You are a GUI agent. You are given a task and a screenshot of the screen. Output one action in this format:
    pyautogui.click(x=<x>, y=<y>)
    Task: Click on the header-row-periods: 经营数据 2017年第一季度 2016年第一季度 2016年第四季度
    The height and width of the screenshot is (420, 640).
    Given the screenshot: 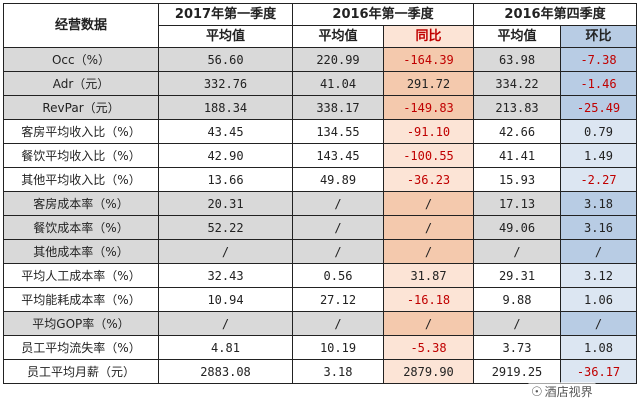 What is the action you would take?
    pyautogui.click(x=320, y=25)
    